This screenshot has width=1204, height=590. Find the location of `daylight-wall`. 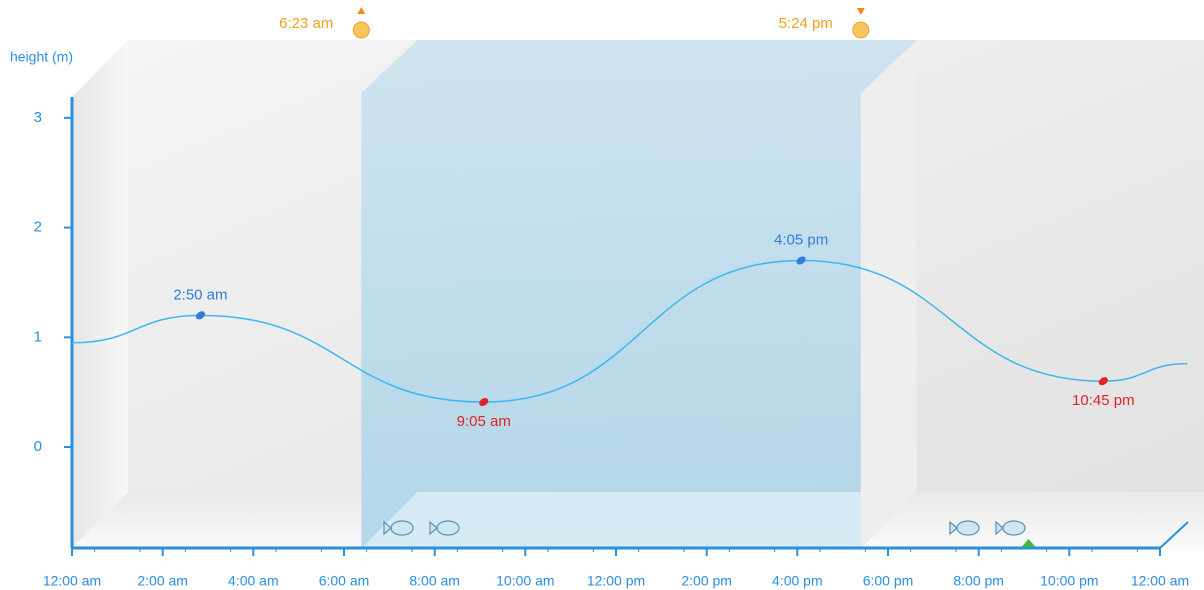

daylight-wall is located at coordinates (888, 294).